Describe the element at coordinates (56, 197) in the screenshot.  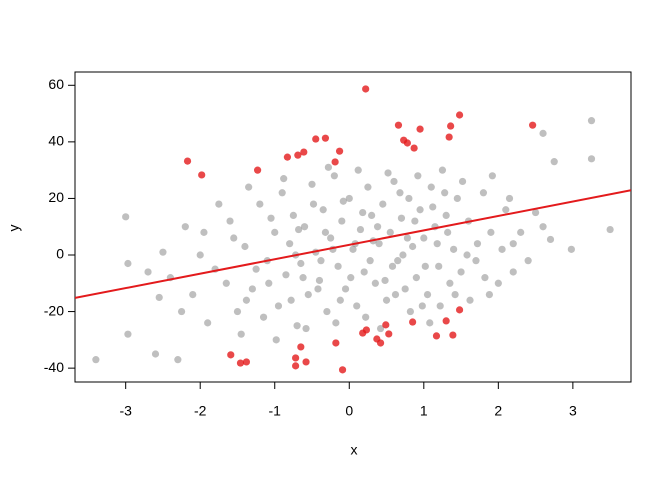
I see `y-tick-label: 20` at that location.